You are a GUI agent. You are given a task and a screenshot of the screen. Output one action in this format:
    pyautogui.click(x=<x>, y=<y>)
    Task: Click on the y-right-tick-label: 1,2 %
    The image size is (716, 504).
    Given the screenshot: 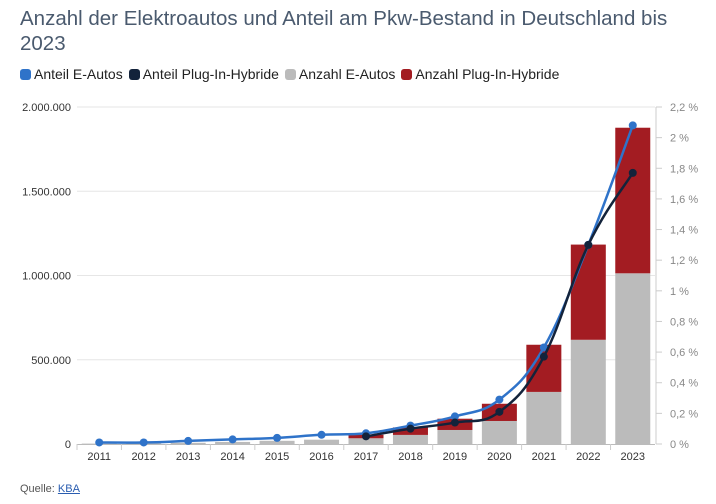 What is the action you would take?
    pyautogui.click(x=684, y=261)
    